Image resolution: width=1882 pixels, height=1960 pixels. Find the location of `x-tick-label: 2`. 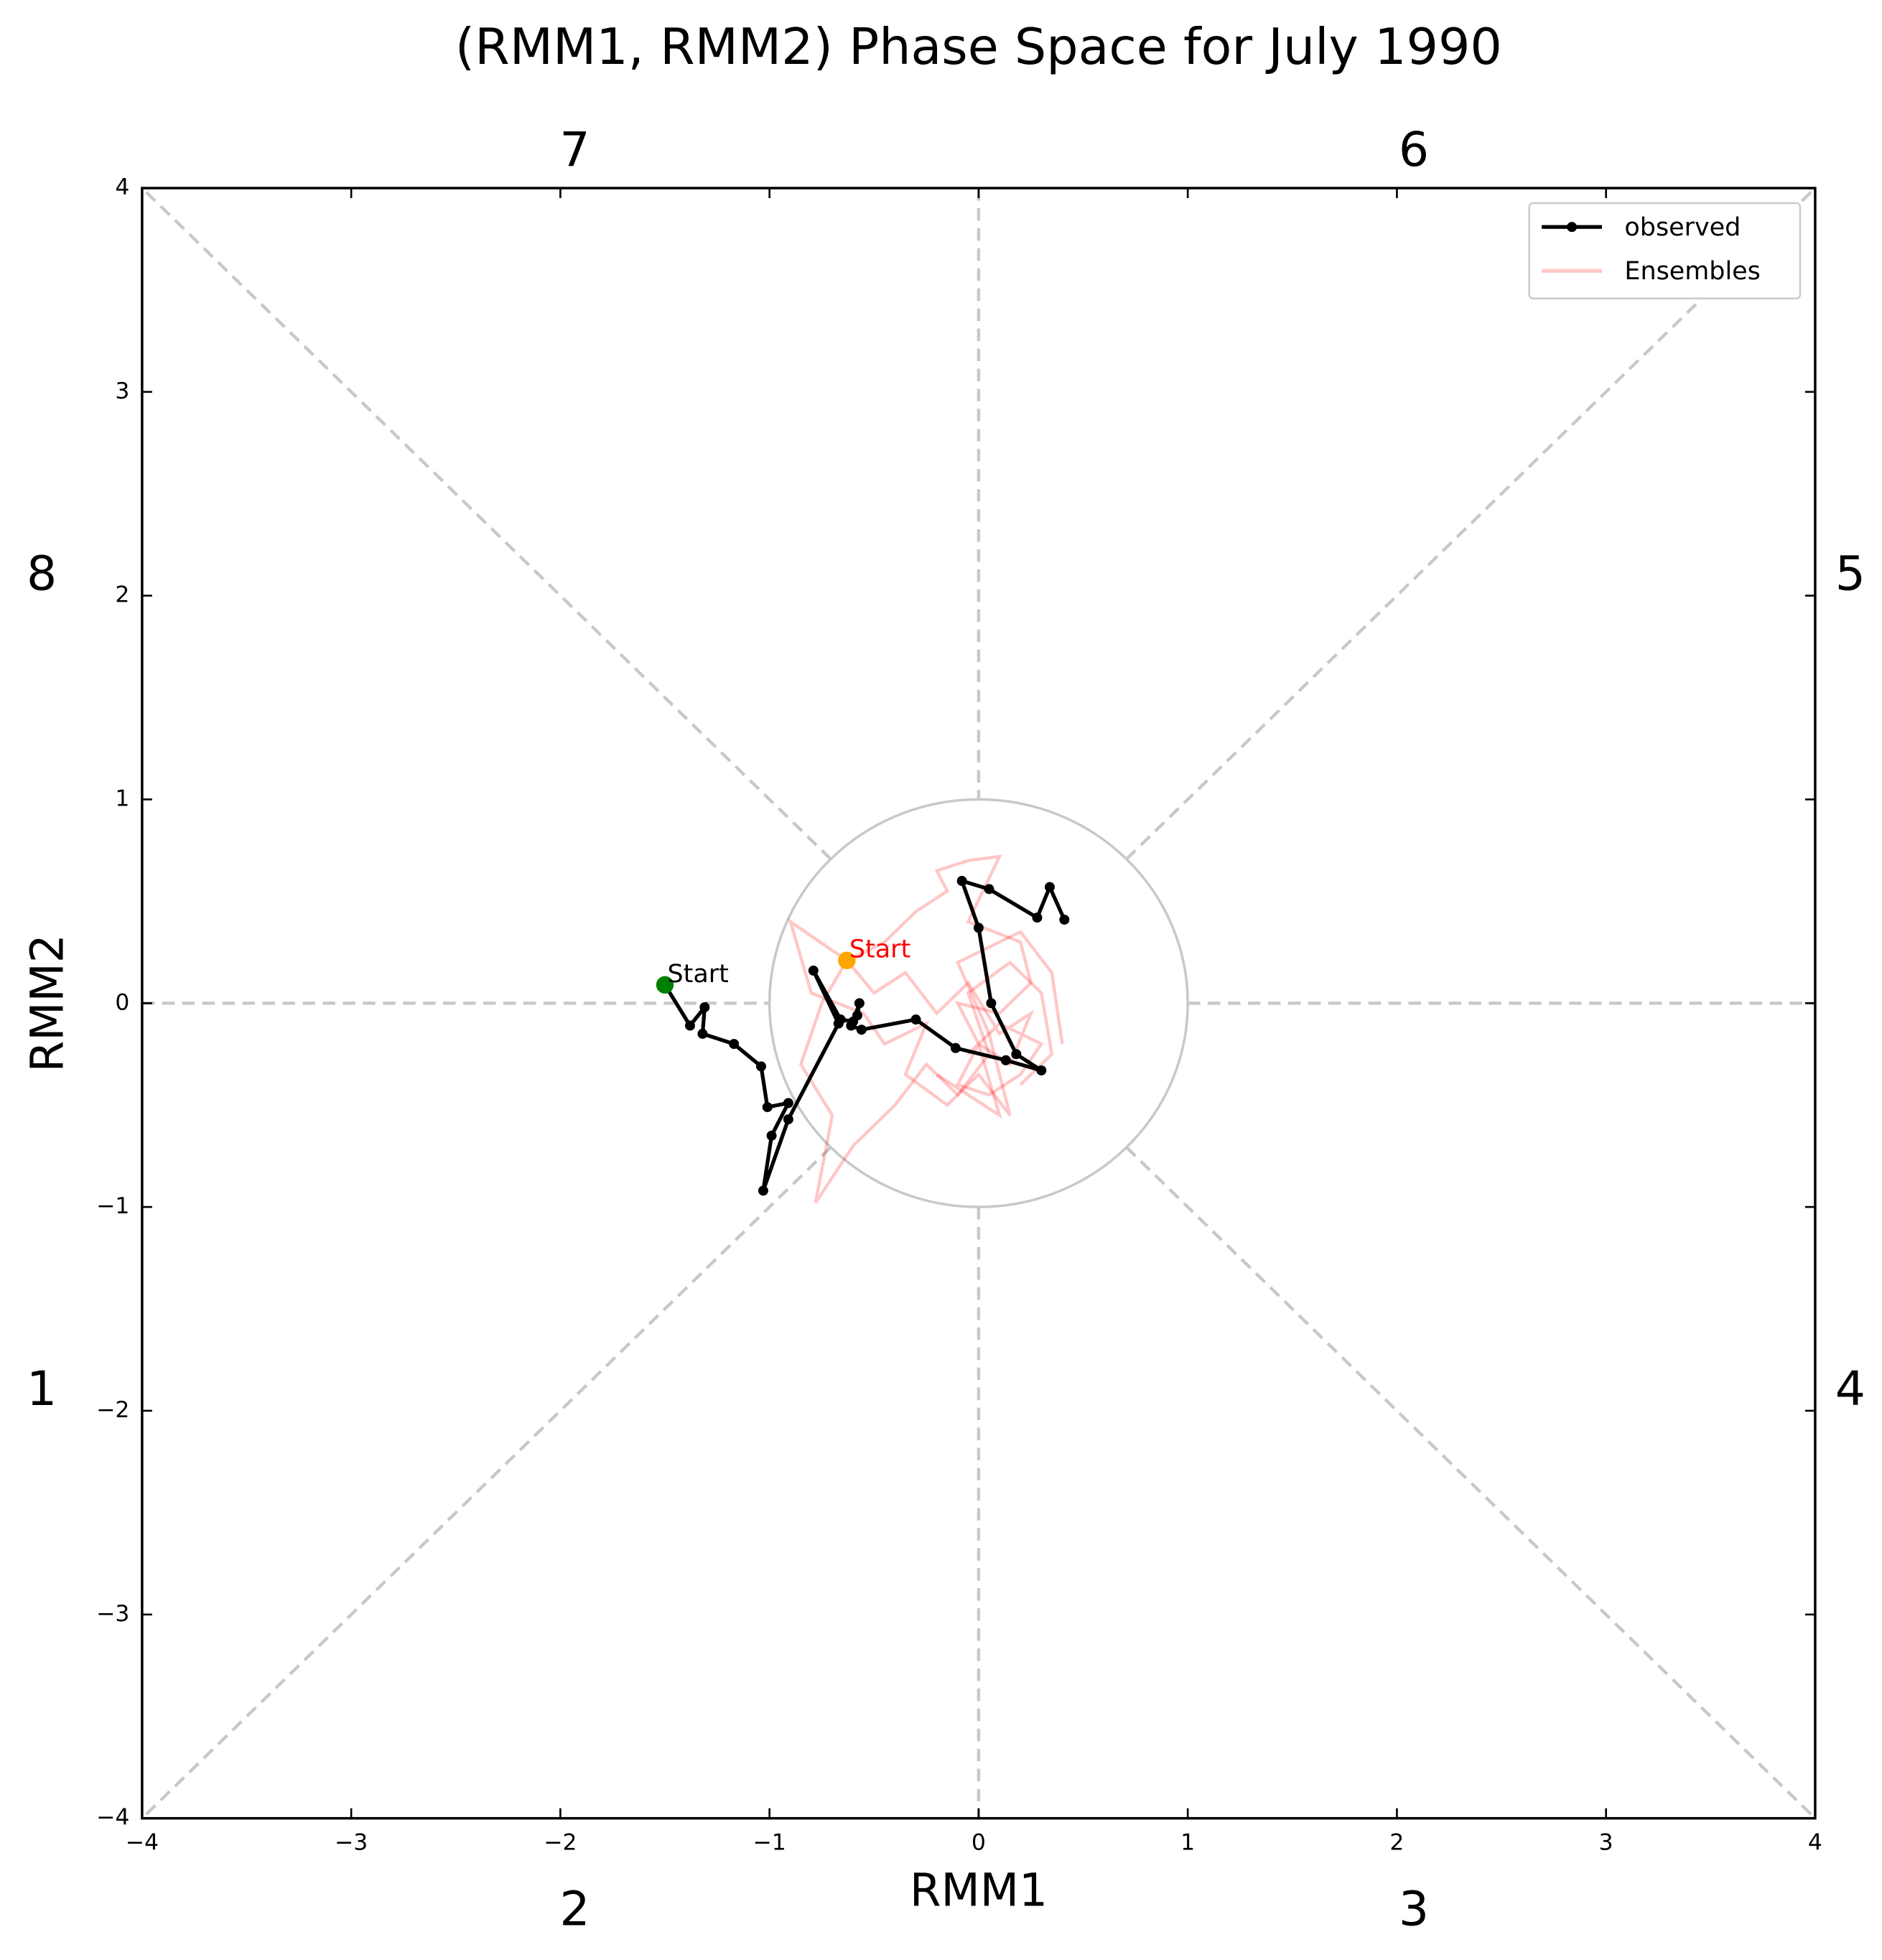

x-tick-label: 2 is located at coordinates (1396, 1843).